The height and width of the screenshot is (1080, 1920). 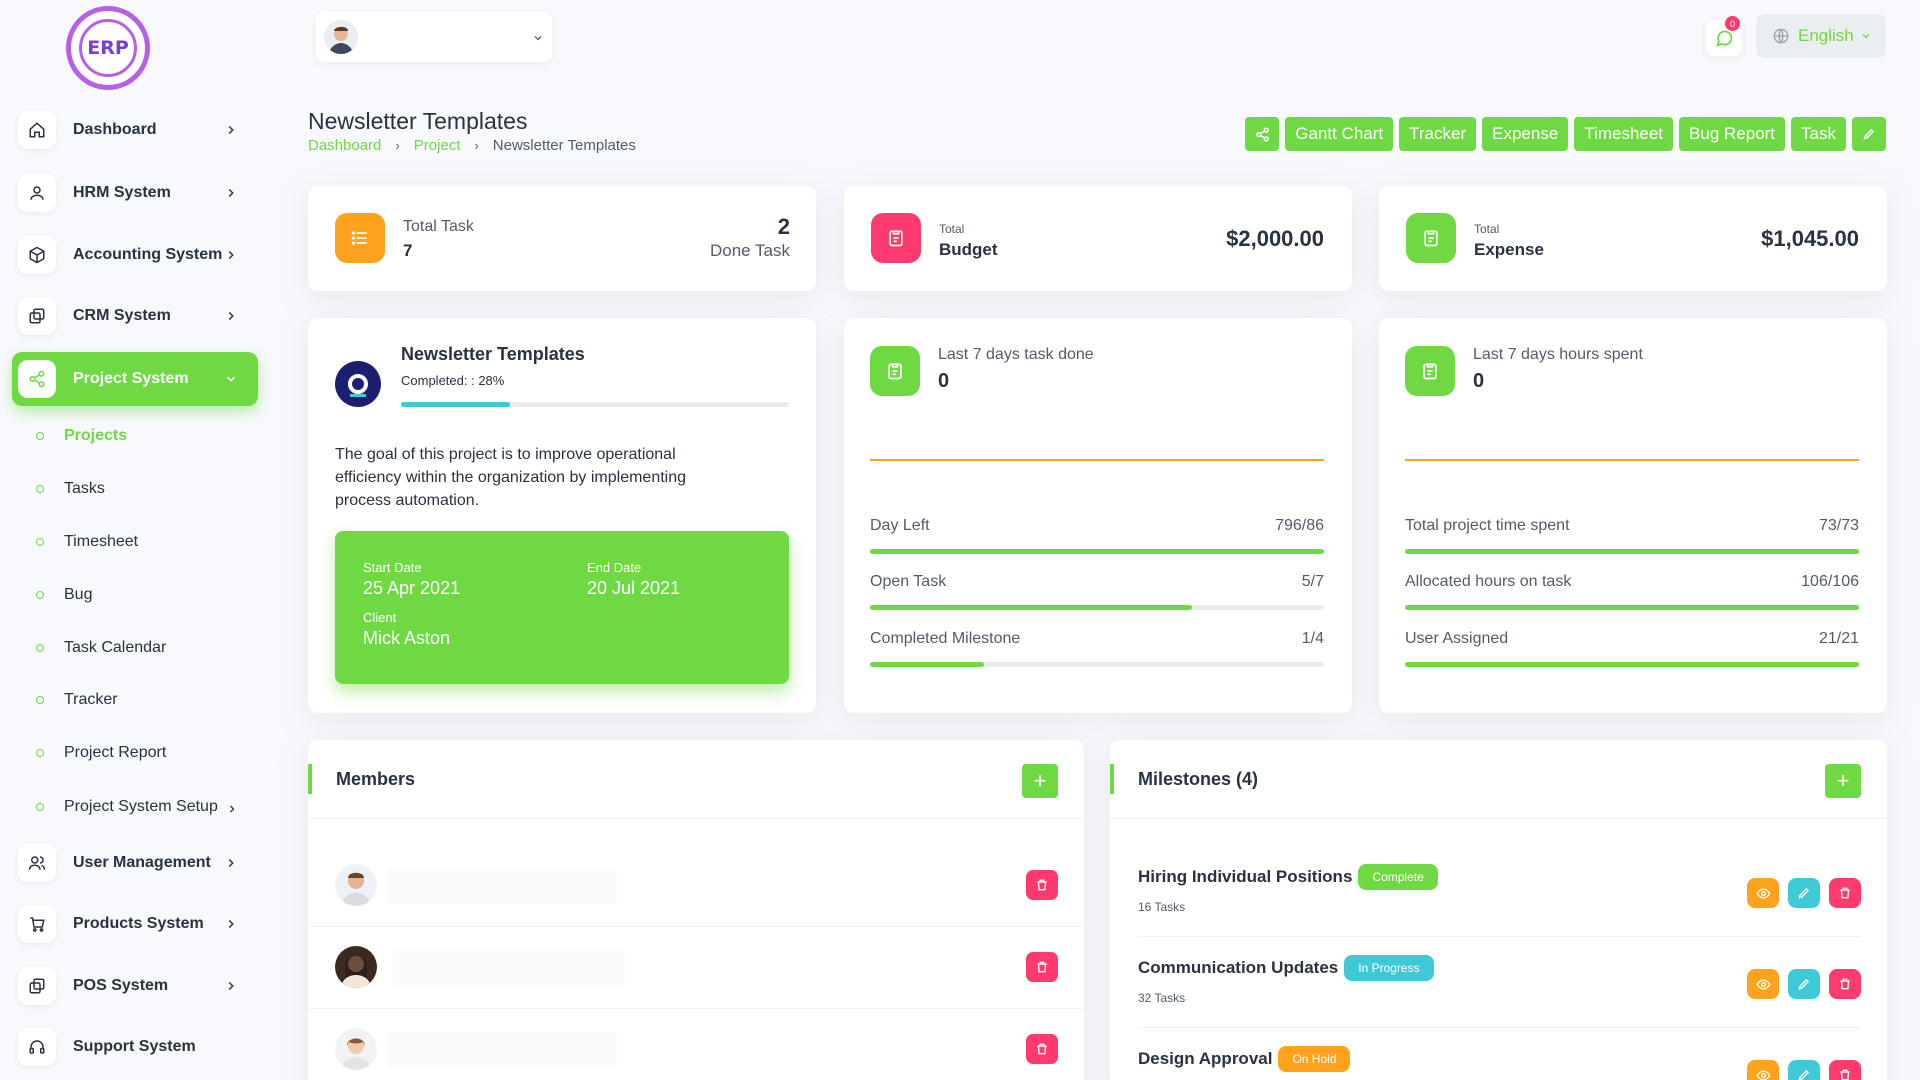 I want to click on client-label: Client, so click(x=380, y=617).